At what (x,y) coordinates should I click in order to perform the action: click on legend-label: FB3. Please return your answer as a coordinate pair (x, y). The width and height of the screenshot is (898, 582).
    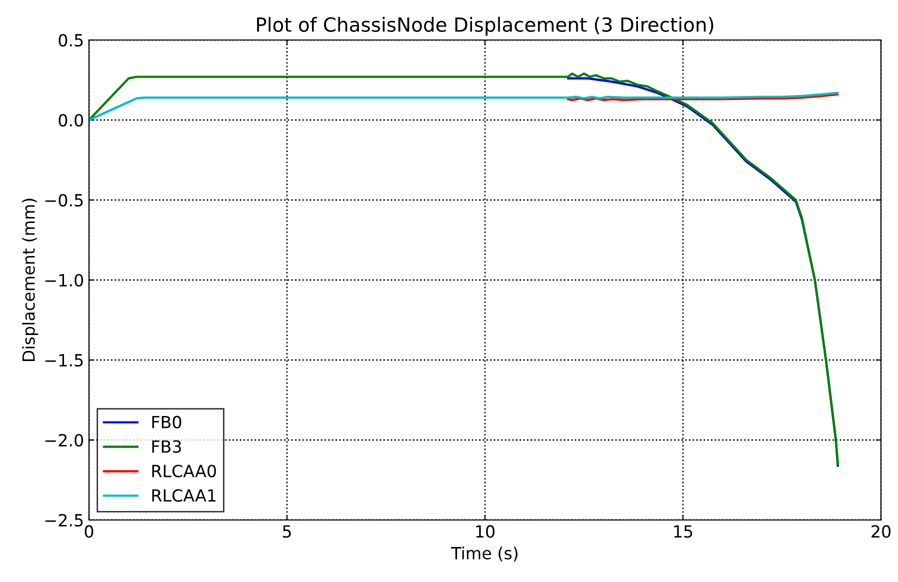
    Looking at the image, I should click on (166, 446).